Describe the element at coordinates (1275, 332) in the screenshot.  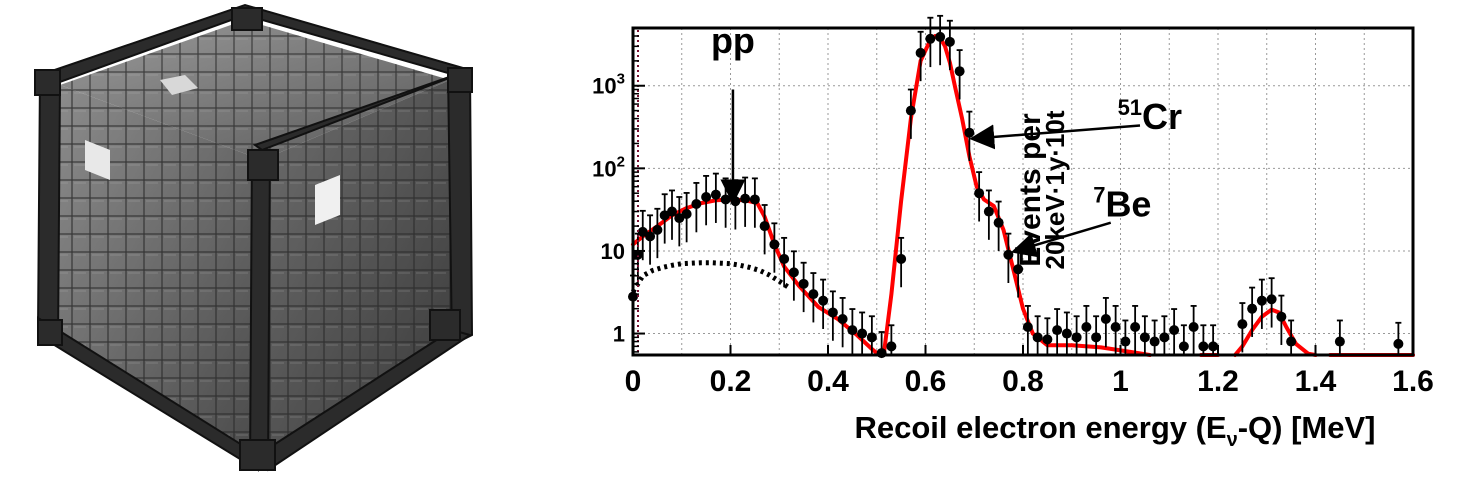
I see `fit-curve` at that location.